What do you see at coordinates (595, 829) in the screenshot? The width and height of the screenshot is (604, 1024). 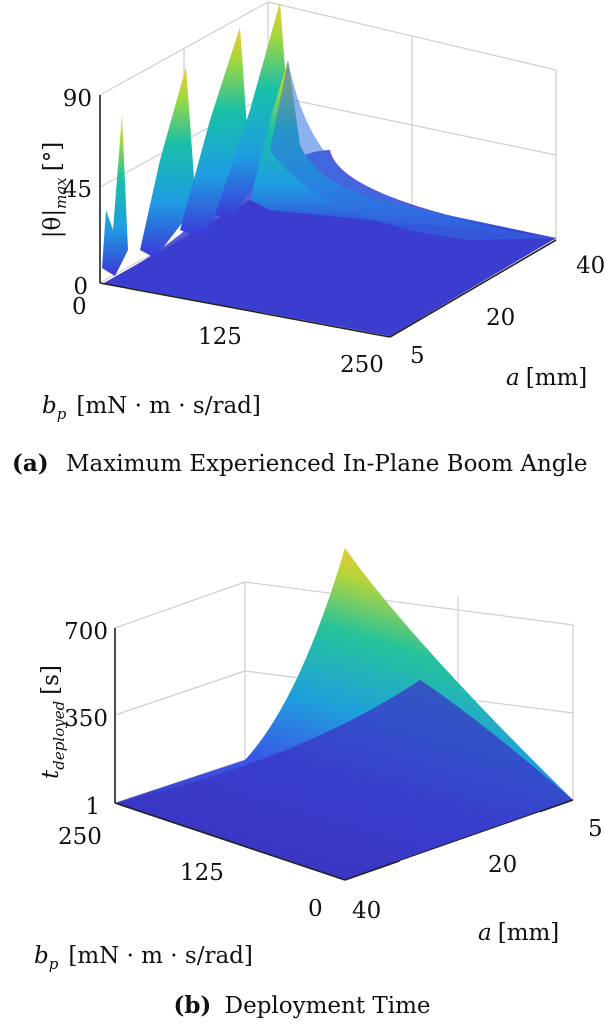 I see `chart-b-ytick-5: 5` at bounding box center [595, 829].